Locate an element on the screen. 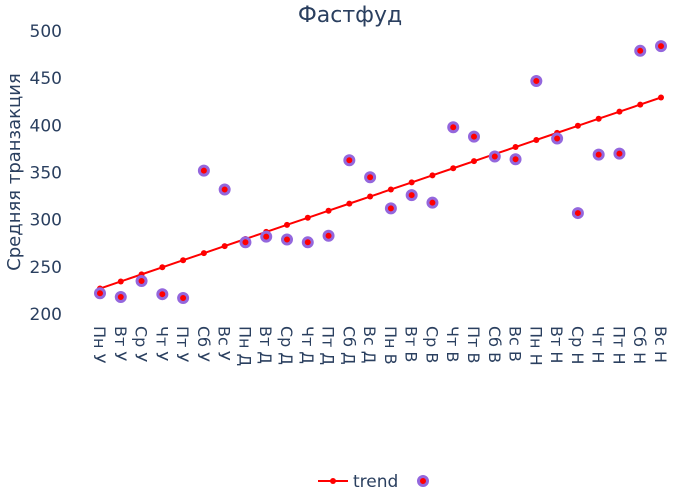  chart-title: Фастфуд is located at coordinates (350, 15).